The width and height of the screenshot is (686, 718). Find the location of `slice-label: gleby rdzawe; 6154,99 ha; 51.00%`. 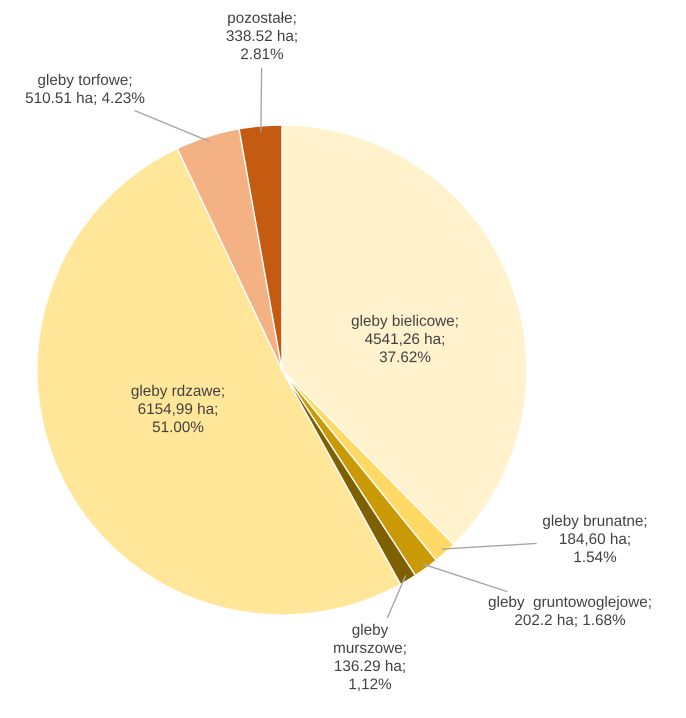

slice-label: gleby rdzawe; 6154,99 ha; 51.00% is located at coordinates (178, 408).